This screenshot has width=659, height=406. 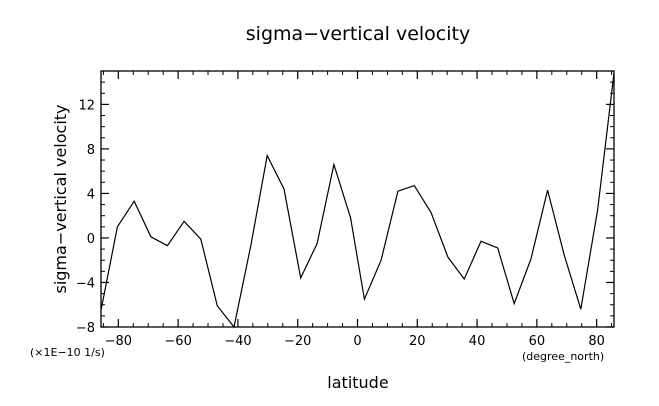 What do you see at coordinates (60, 198) in the screenshot?
I see `y-axis-label: sigma−vertical velocity` at bounding box center [60, 198].